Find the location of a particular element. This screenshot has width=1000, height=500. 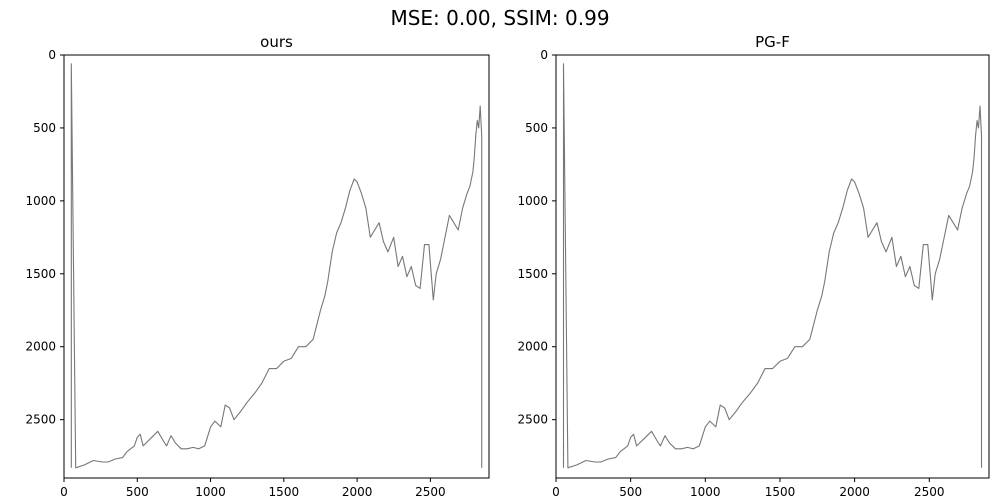

subplot-title: PG-F is located at coordinates (772, 42).